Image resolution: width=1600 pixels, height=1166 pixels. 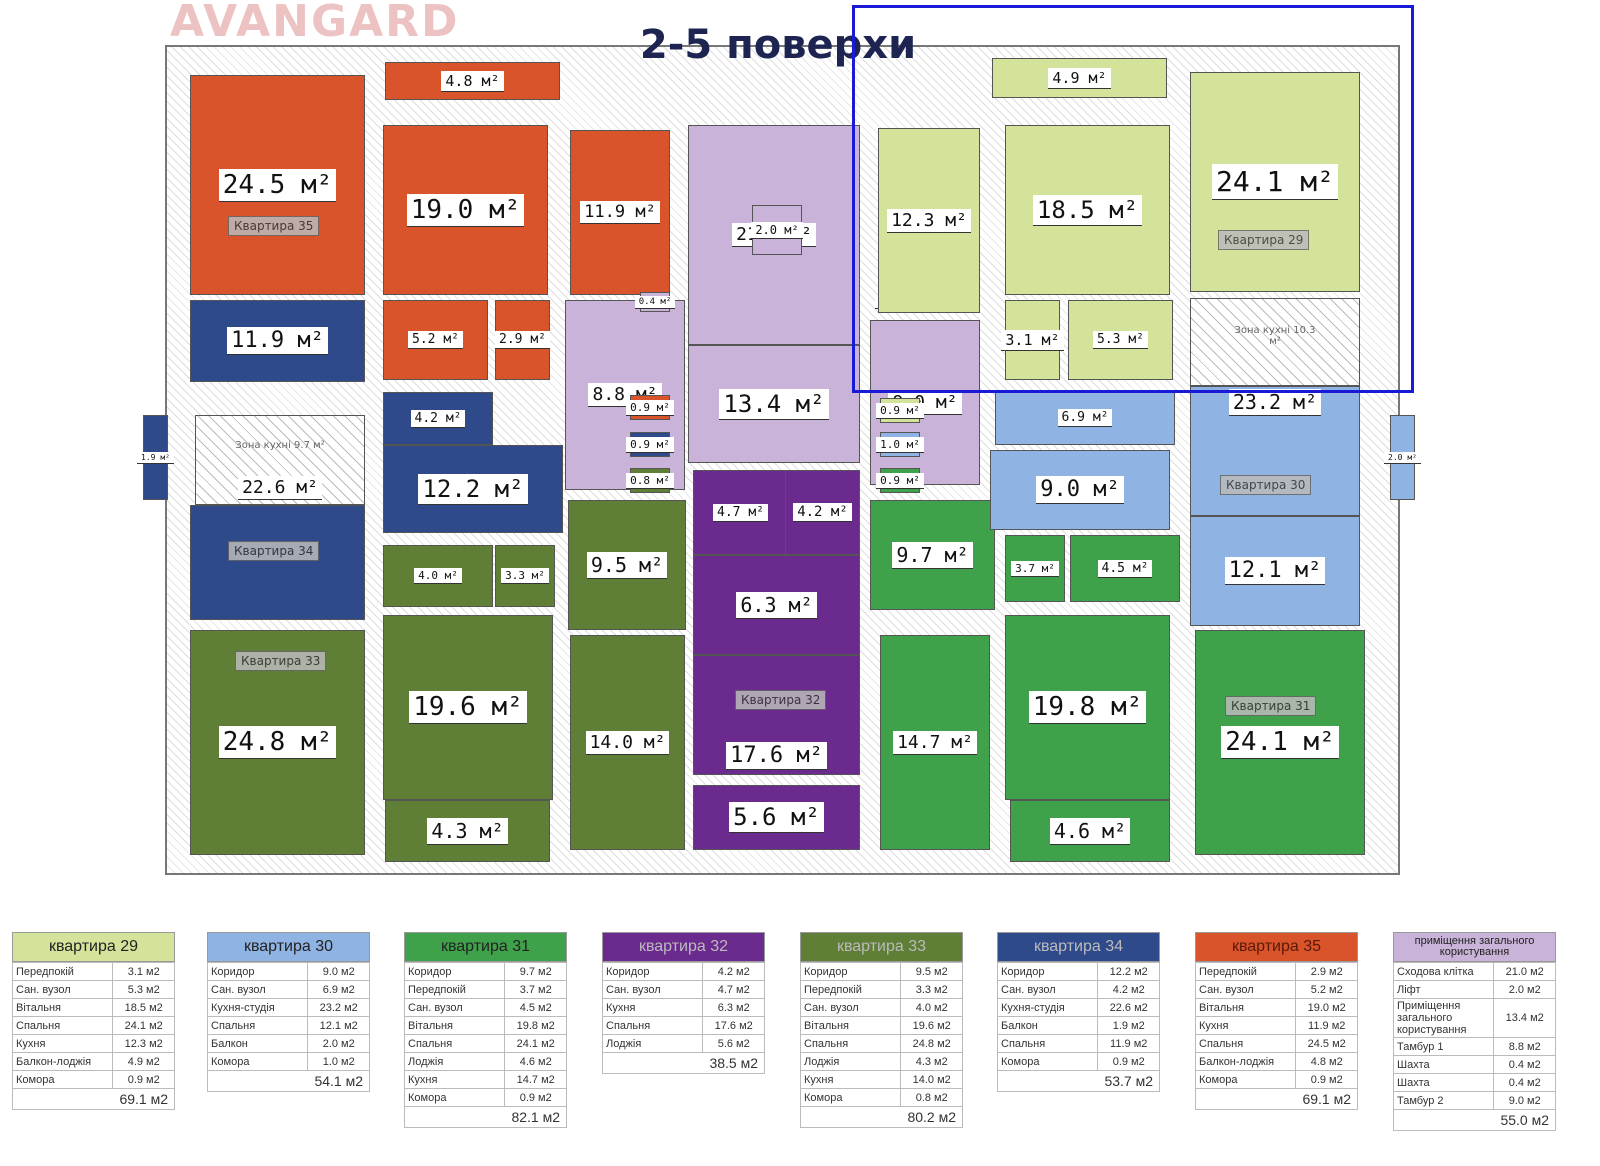 I want to click on legend-row: Спальня 12.1 м2, so click(x=288, y=1025).